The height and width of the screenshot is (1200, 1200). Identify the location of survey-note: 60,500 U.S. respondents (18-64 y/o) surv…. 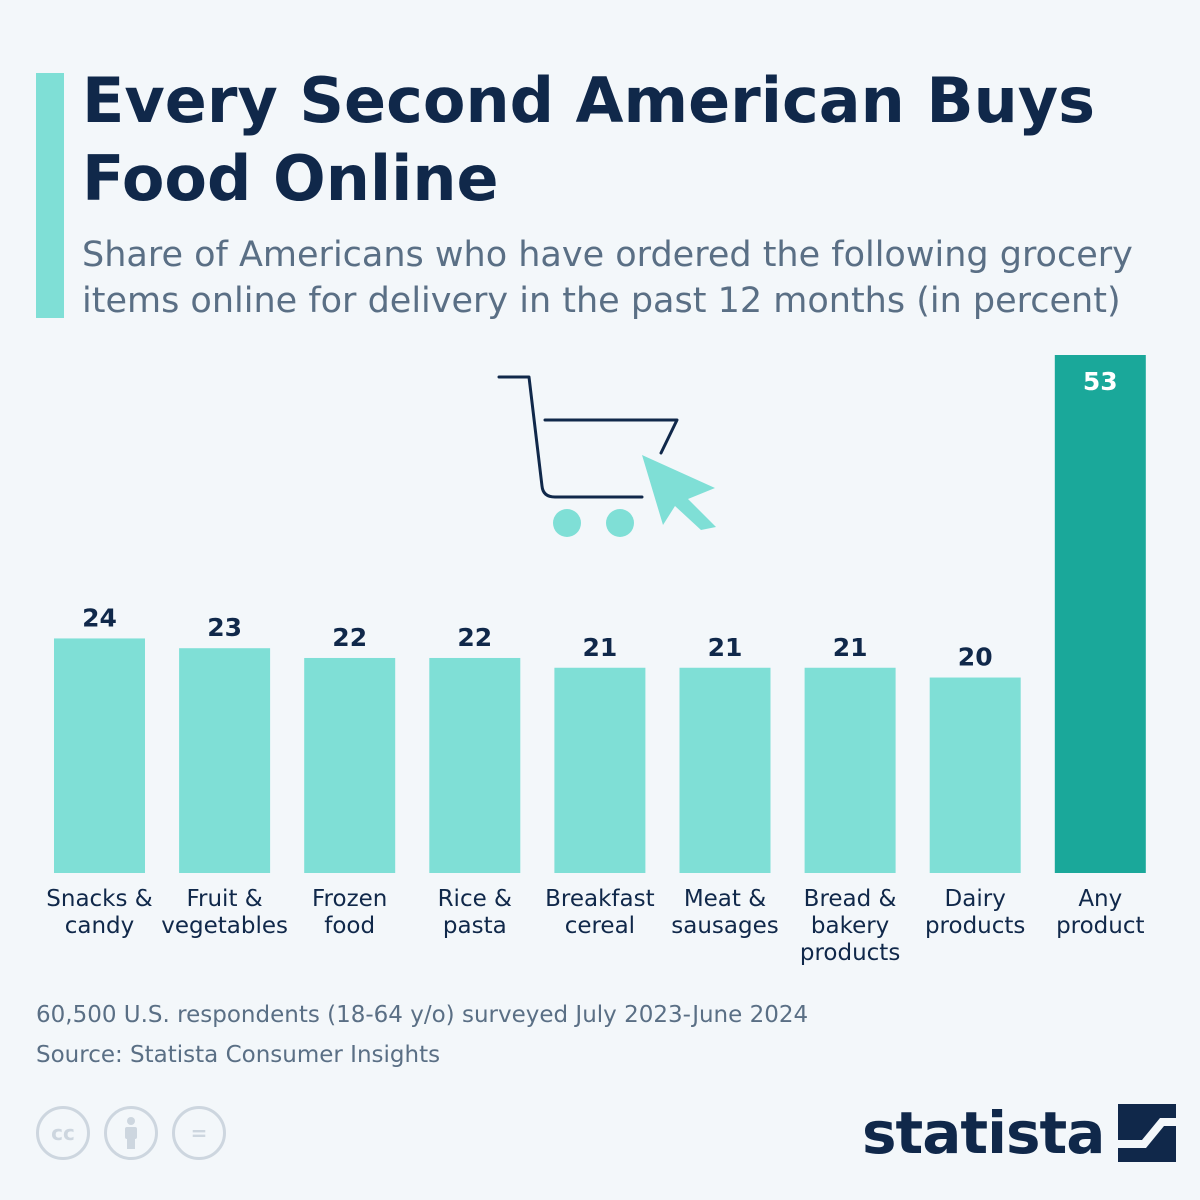
(422, 1015).